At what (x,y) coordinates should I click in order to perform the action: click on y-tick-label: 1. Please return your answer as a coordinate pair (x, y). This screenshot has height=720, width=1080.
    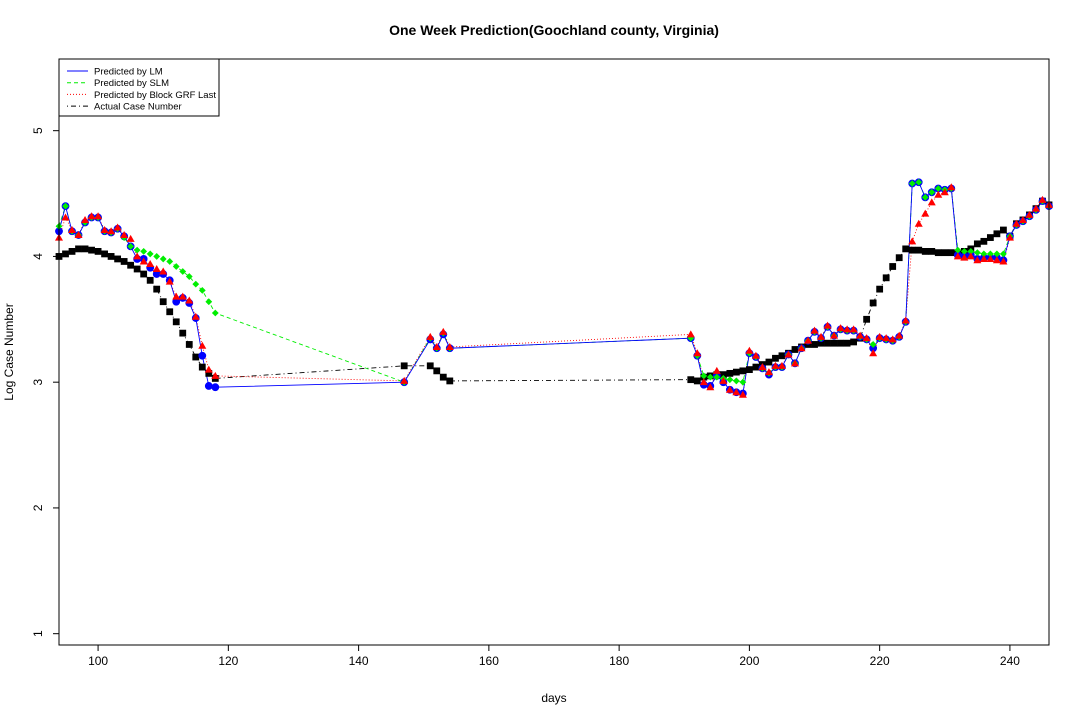
    Looking at the image, I should click on (38, 633).